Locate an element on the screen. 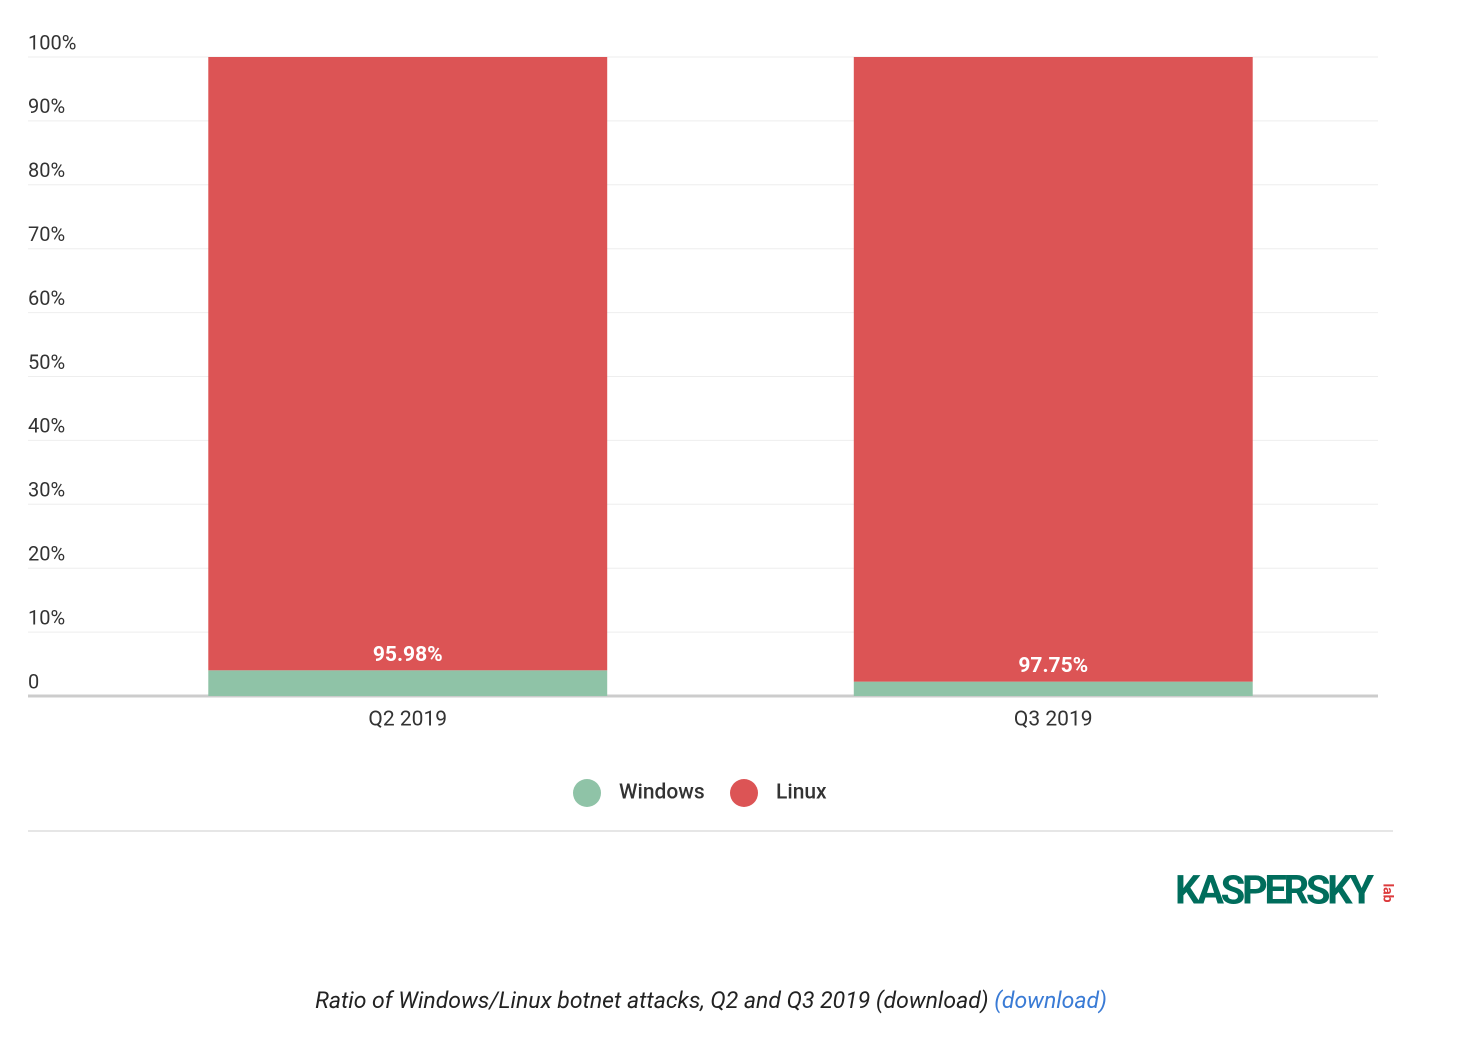 The image size is (1462, 1050). legend-label: Linux is located at coordinates (801, 793).